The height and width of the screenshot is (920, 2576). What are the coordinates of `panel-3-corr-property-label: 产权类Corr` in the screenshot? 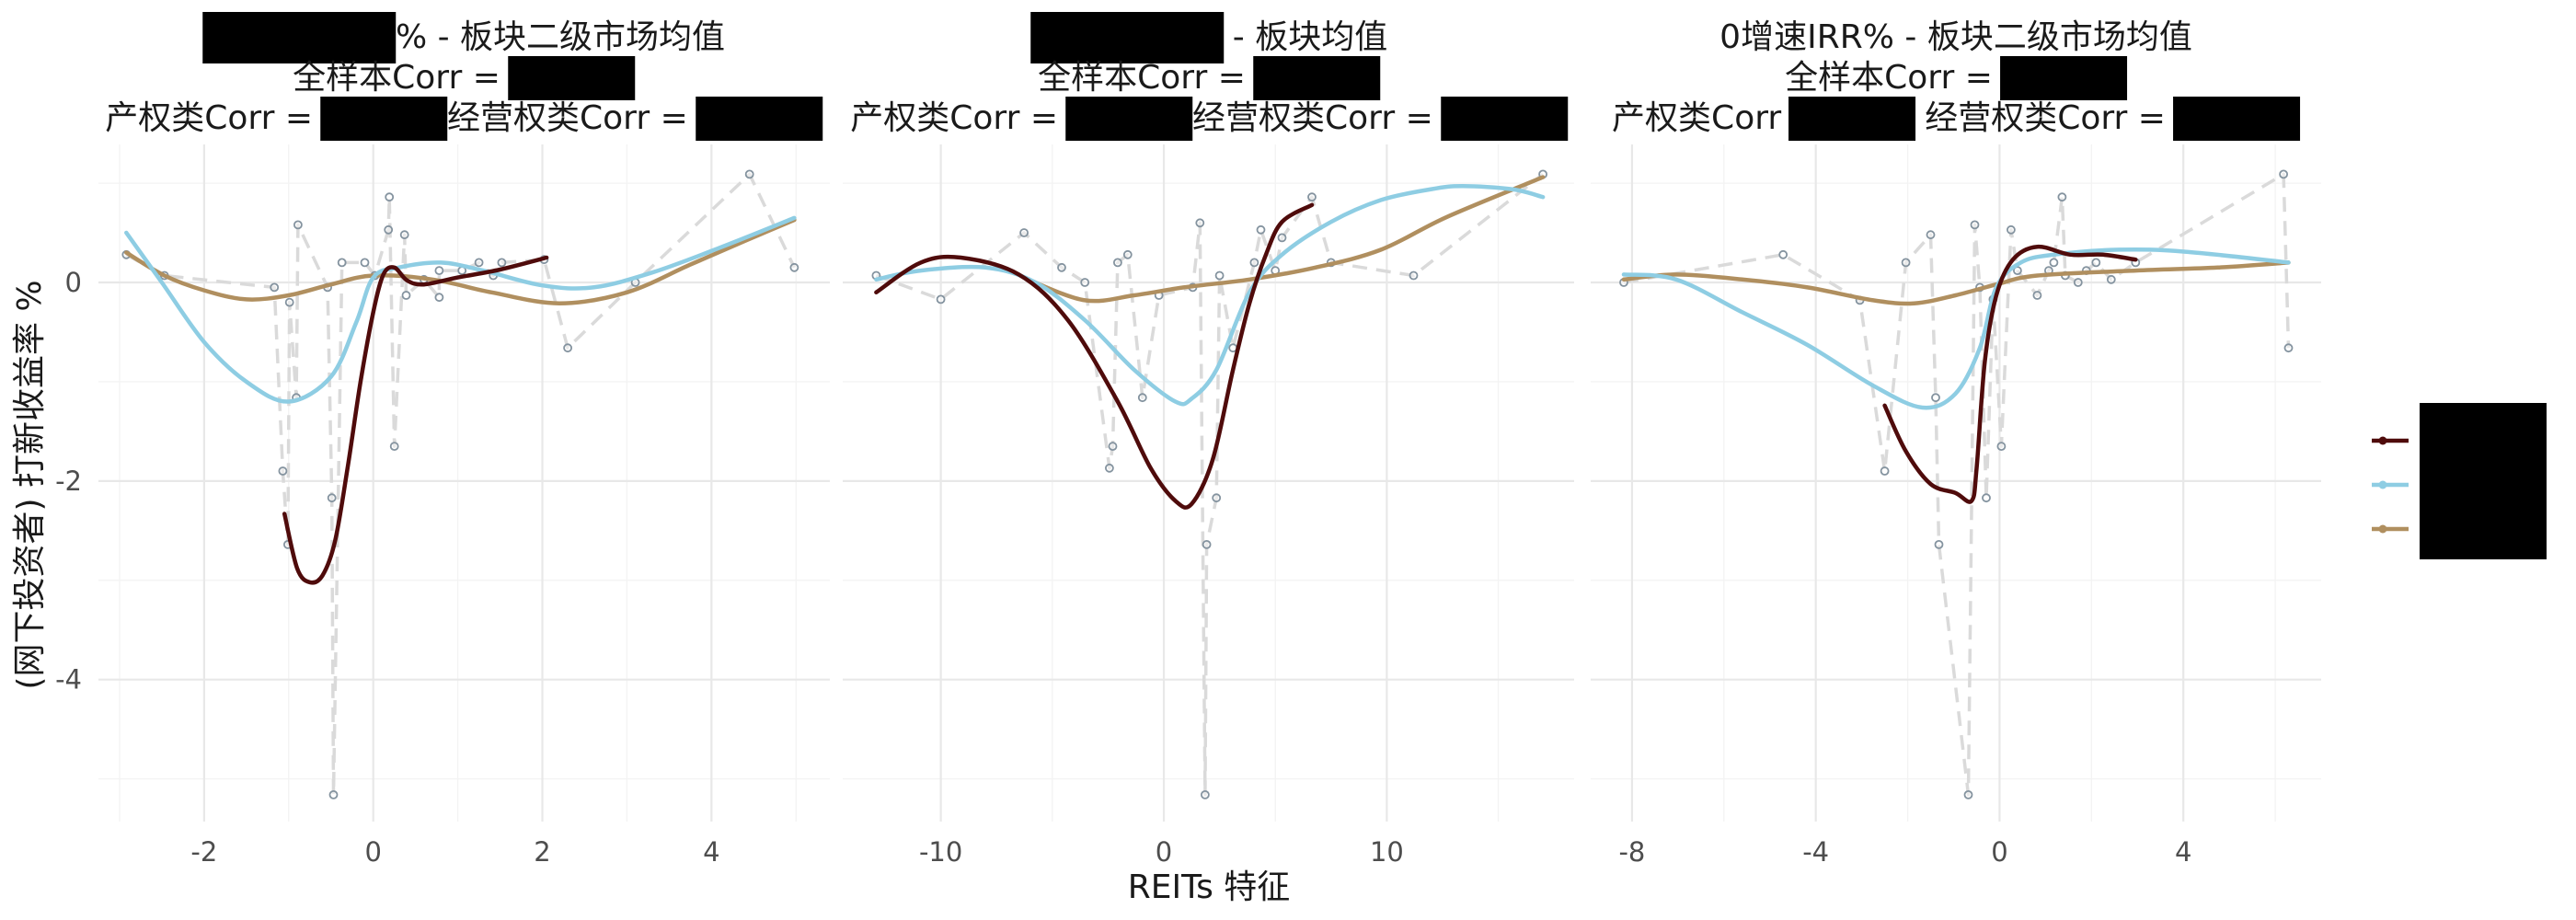 It's located at (1697, 118).